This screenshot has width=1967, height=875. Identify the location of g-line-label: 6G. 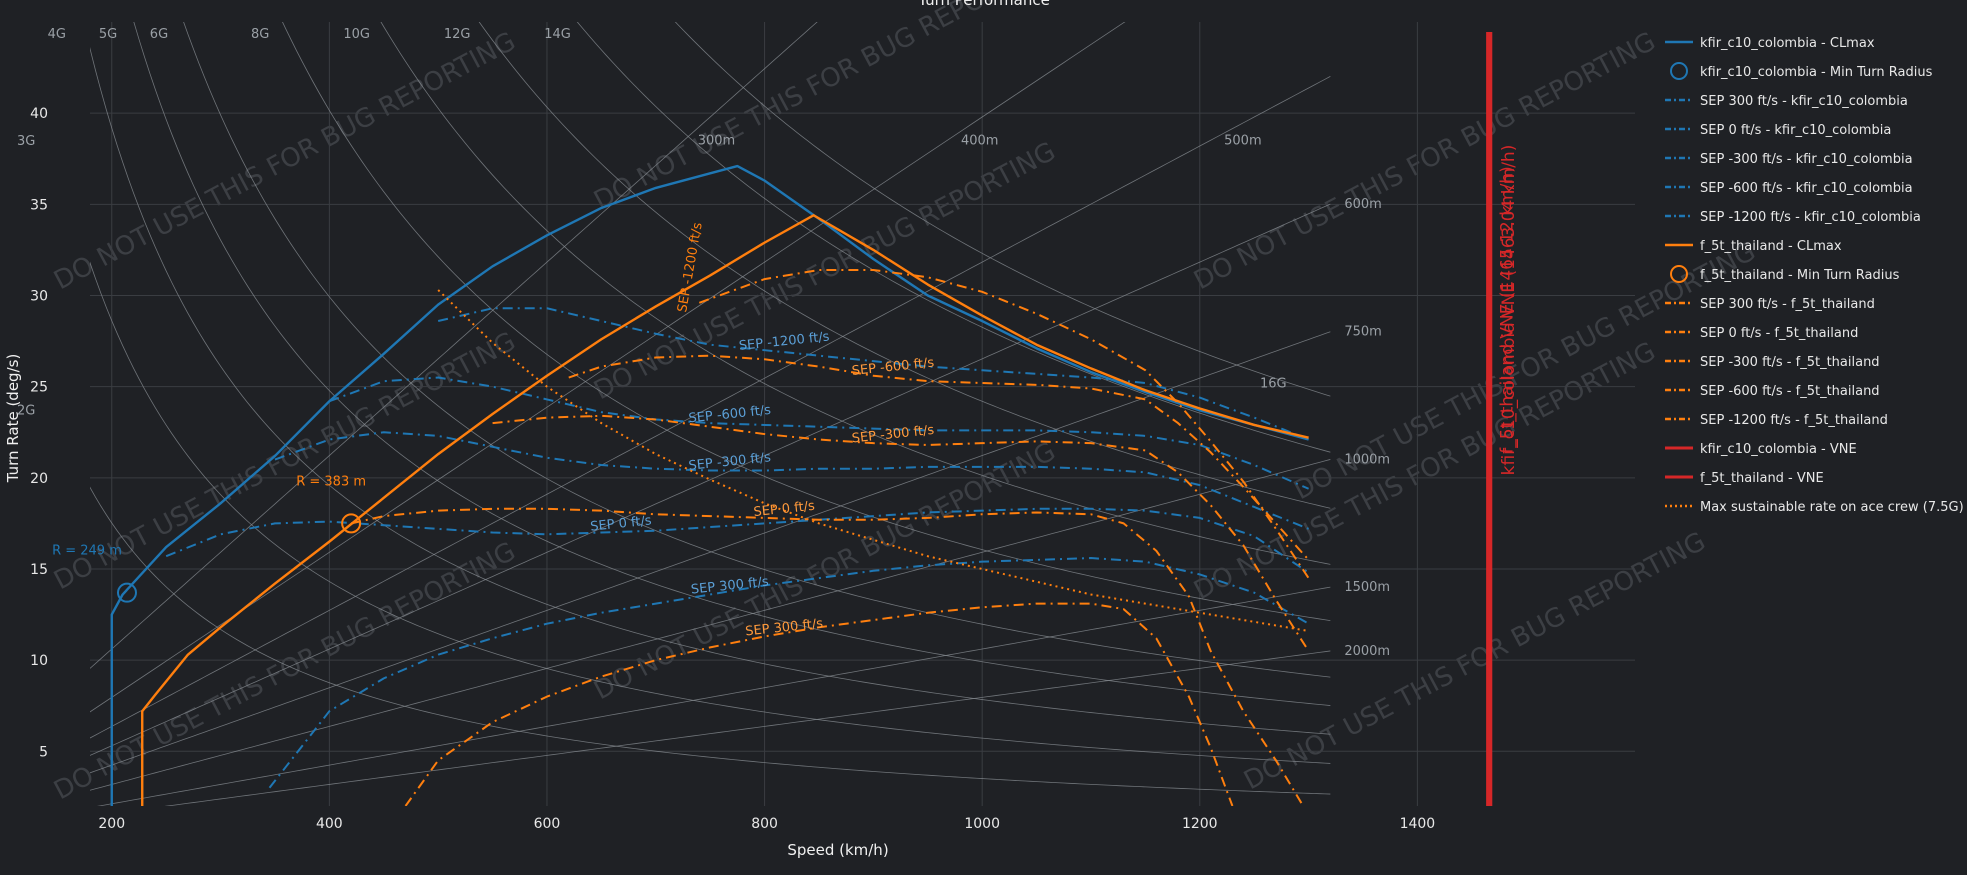
(159, 34).